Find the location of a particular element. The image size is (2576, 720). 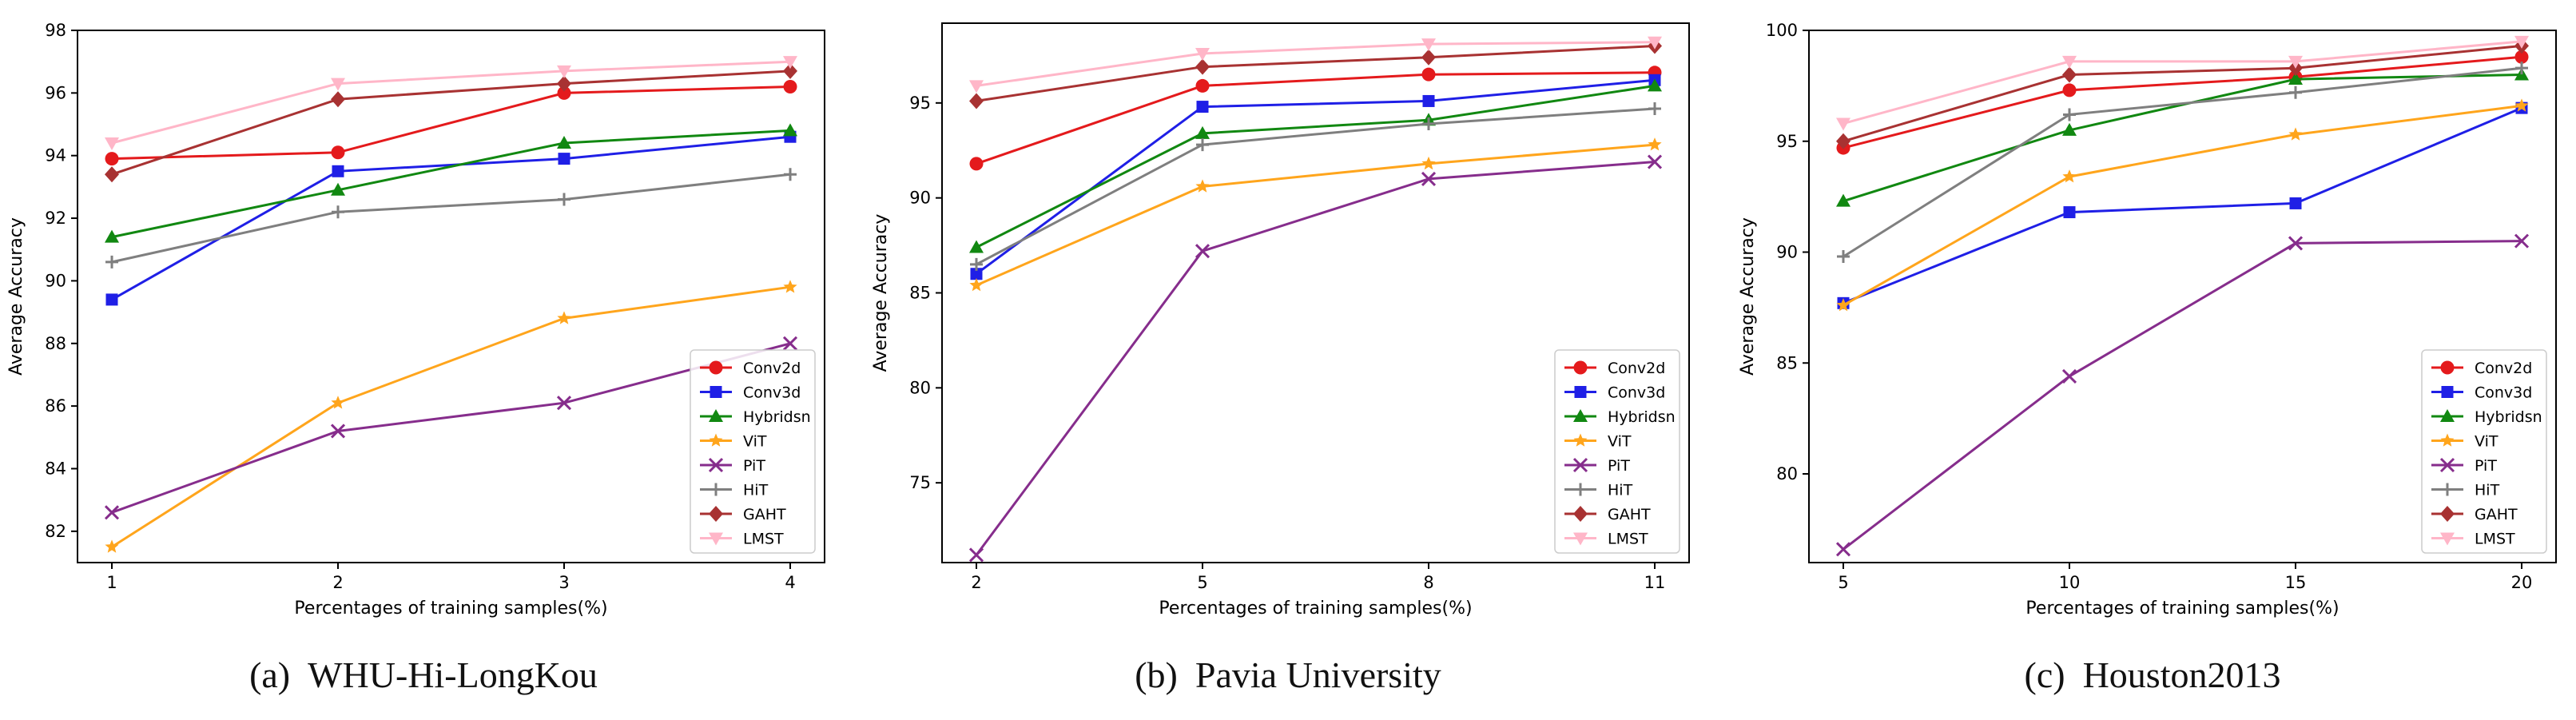

data-point-conv2d-a is located at coordinates (112, 159).